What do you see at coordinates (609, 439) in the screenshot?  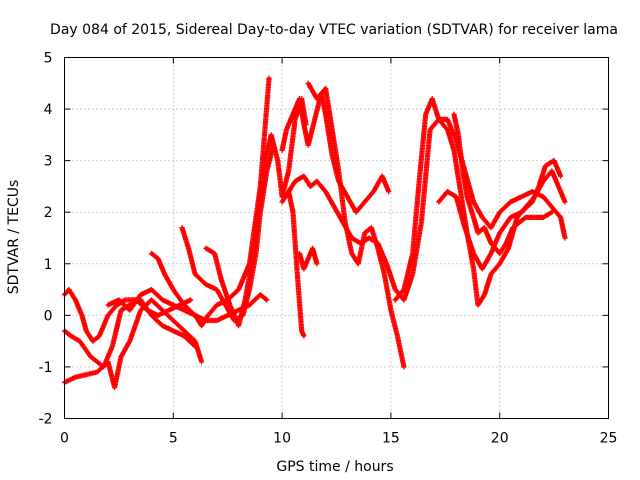 I see `x-tick-label: 25` at bounding box center [609, 439].